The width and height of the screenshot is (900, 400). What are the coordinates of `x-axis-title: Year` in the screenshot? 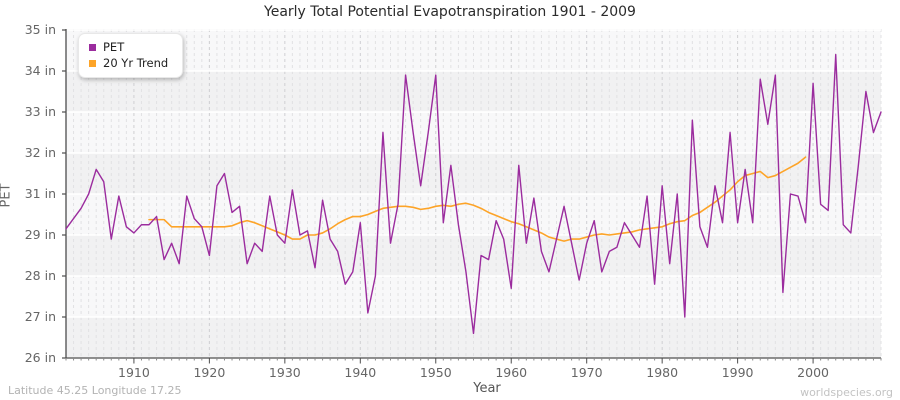 It's located at (487, 388).